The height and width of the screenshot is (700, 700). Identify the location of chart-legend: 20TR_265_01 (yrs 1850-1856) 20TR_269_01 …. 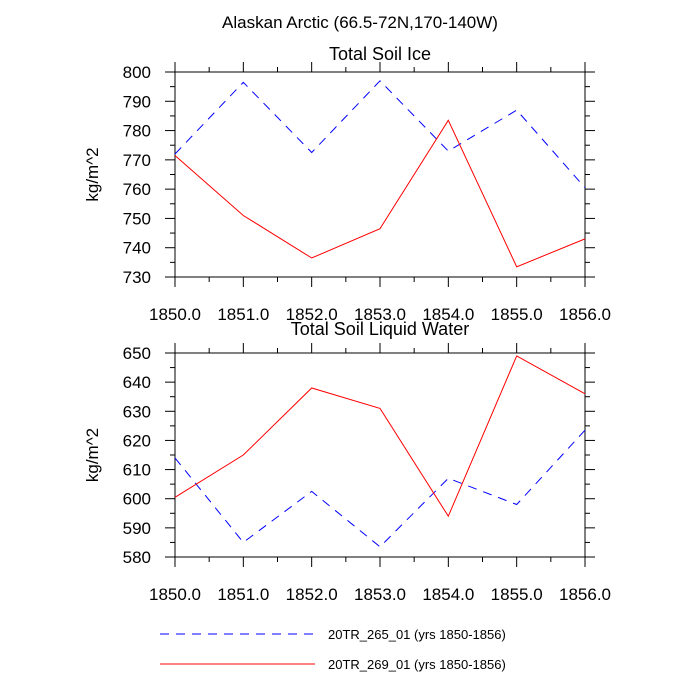
(333, 649).